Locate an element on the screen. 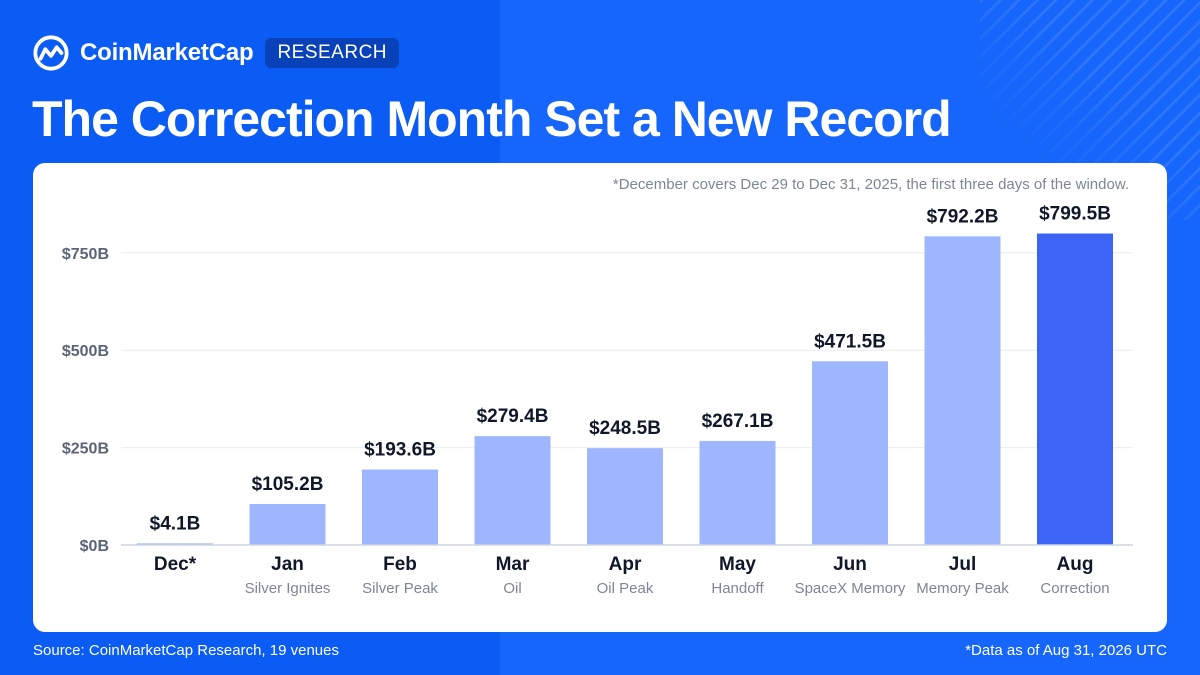  data-as-of-note: *Data as of Aug 31, 2026 UTC is located at coordinates (1066, 650).